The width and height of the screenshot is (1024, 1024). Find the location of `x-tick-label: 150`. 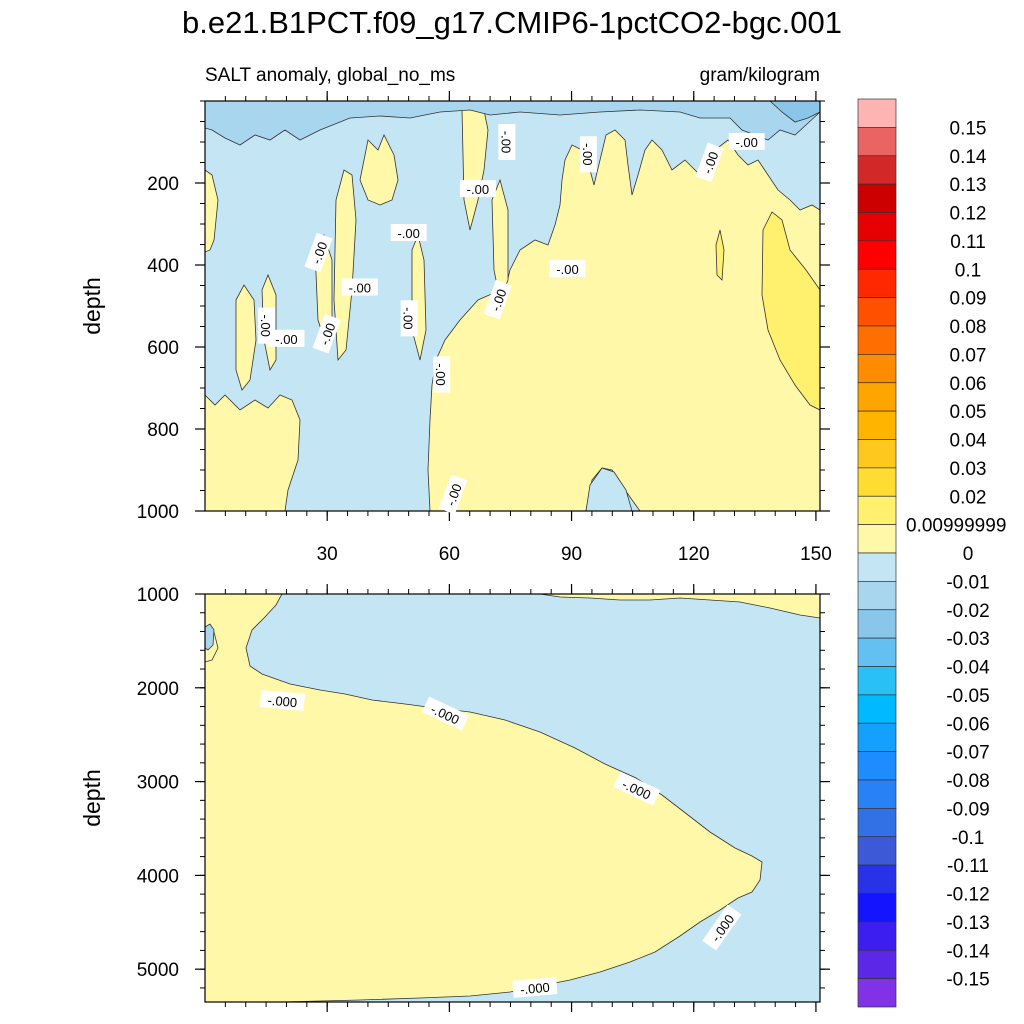

x-tick-label: 150 is located at coordinates (816, 554).